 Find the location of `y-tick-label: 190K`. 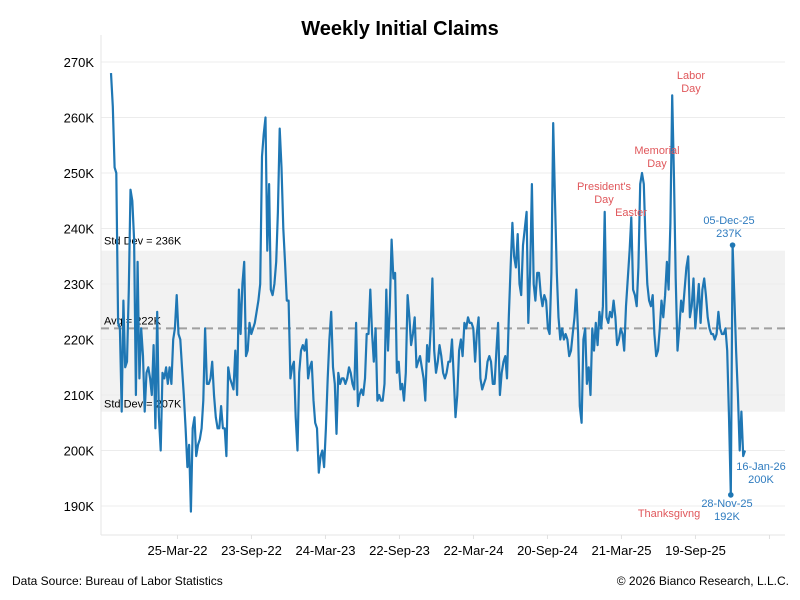

y-tick-label: 190K is located at coordinates (79, 506).